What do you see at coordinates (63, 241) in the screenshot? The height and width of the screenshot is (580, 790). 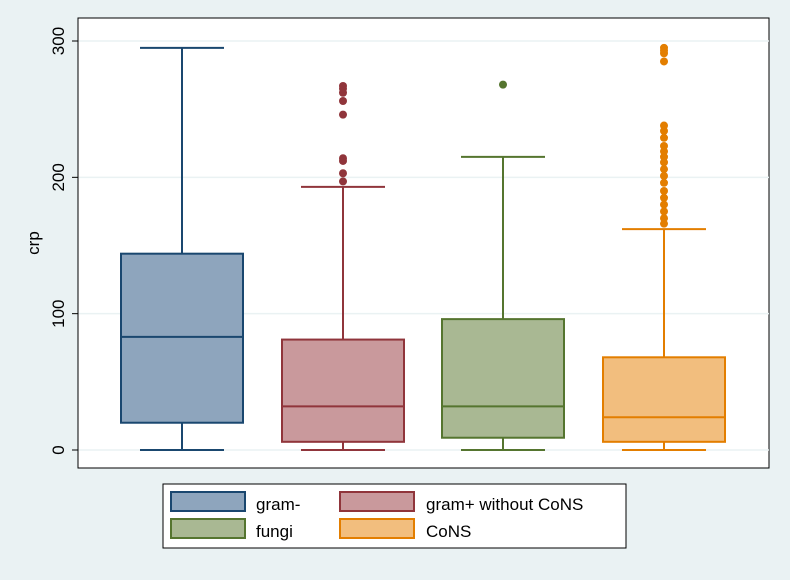 I see `y-axis-ticks: 0 100 200 300` at bounding box center [63, 241].